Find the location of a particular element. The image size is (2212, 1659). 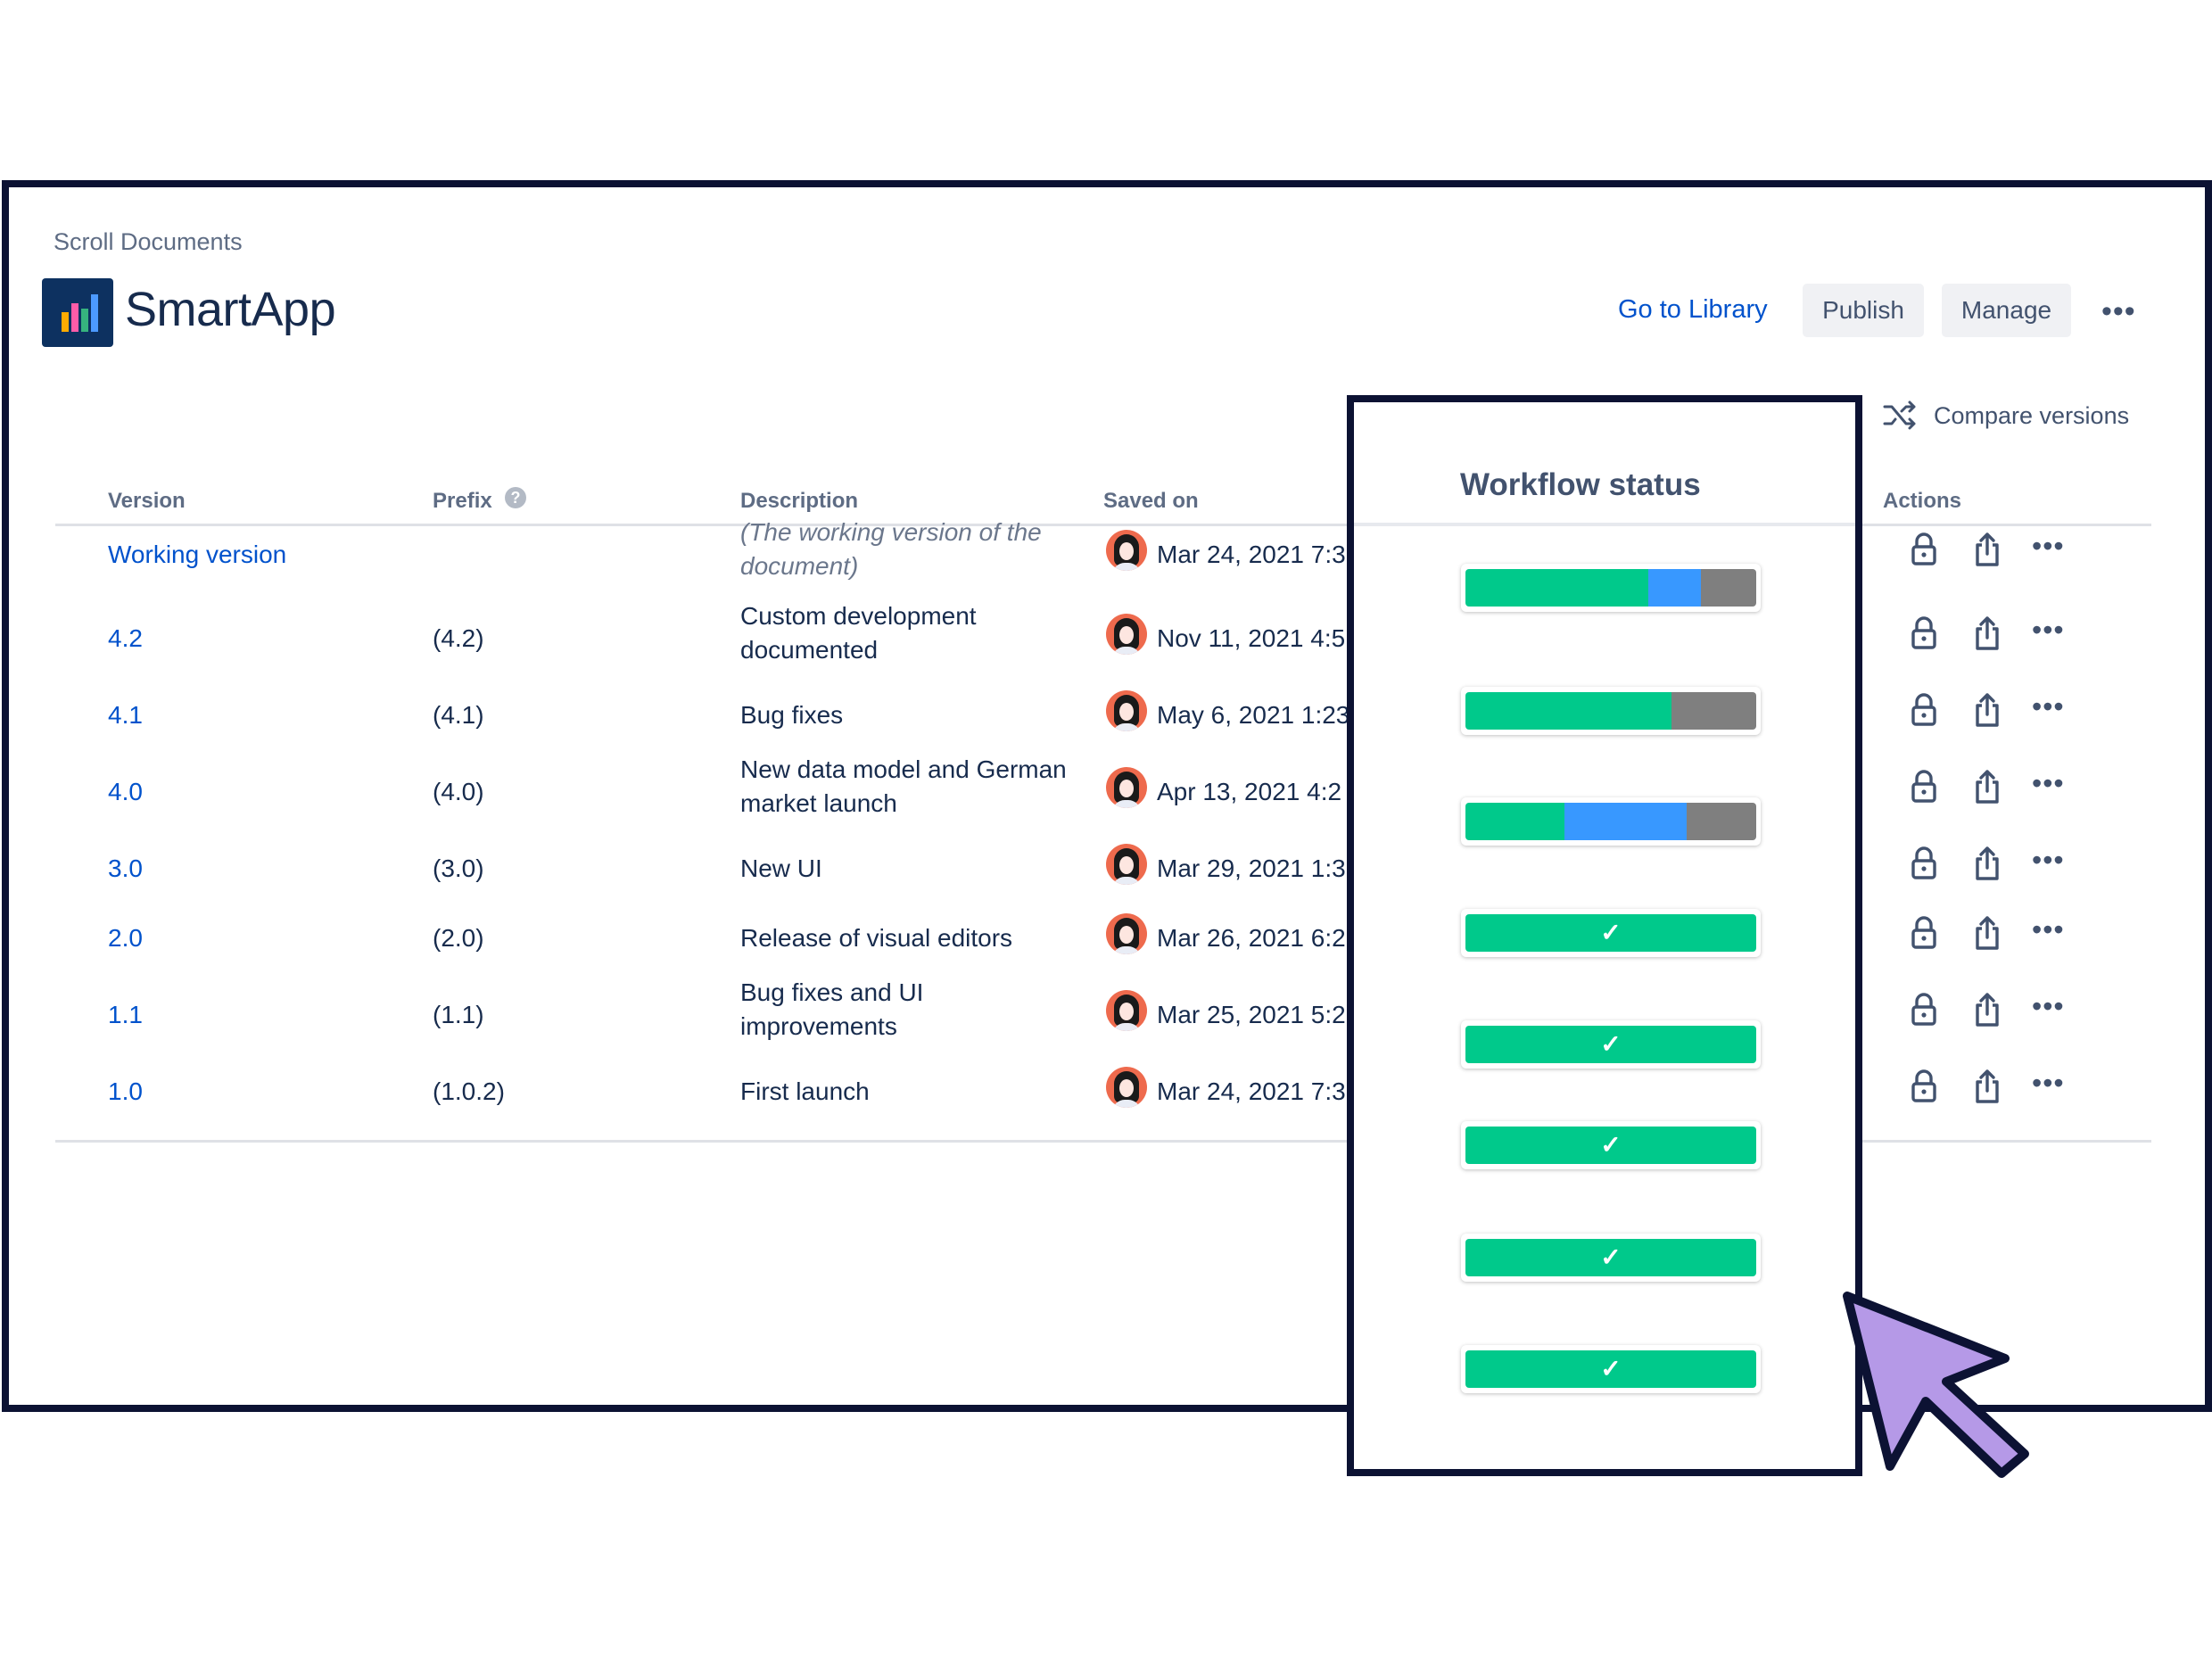

workflow-status-title: Workflow status is located at coordinates (1581, 485).